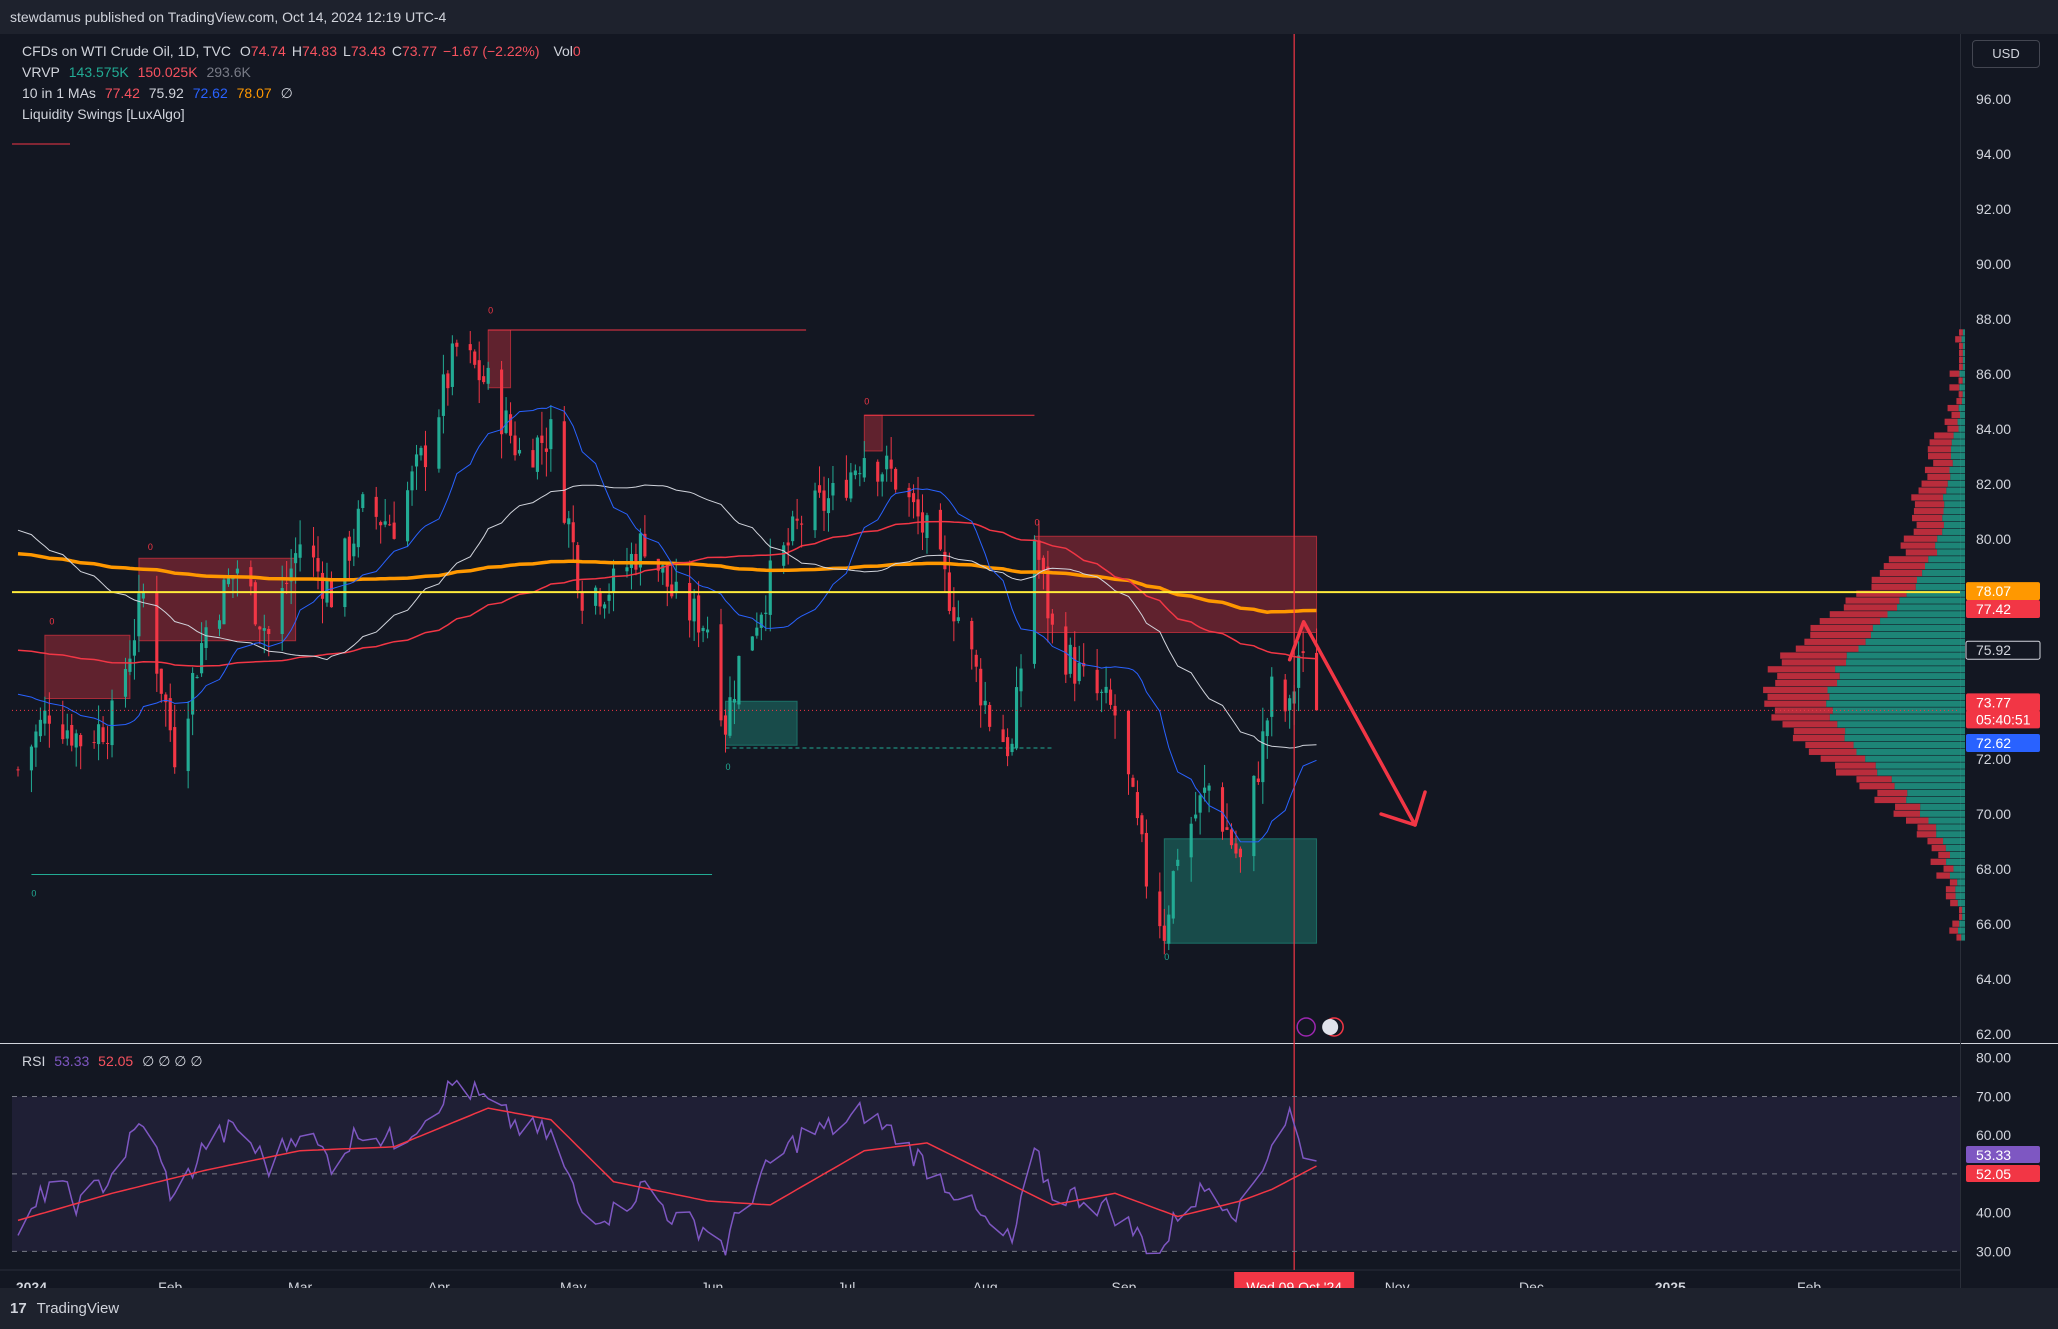  Describe the element at coordinates (1124, 1283) in the screenshot. I see `time-tick-label: Sep` at that location.